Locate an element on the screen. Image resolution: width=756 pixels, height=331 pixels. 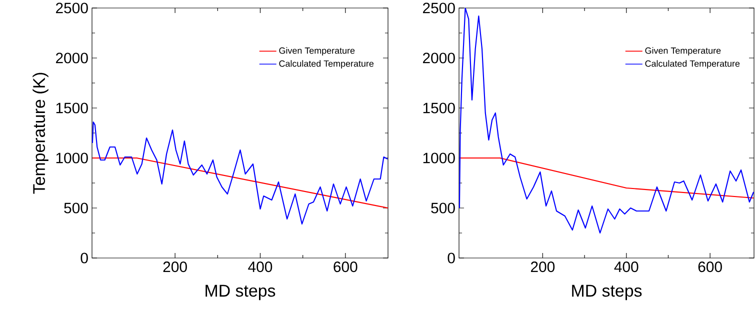
y-axis-title: Temperature (K) is located at coordinates (40, 133).